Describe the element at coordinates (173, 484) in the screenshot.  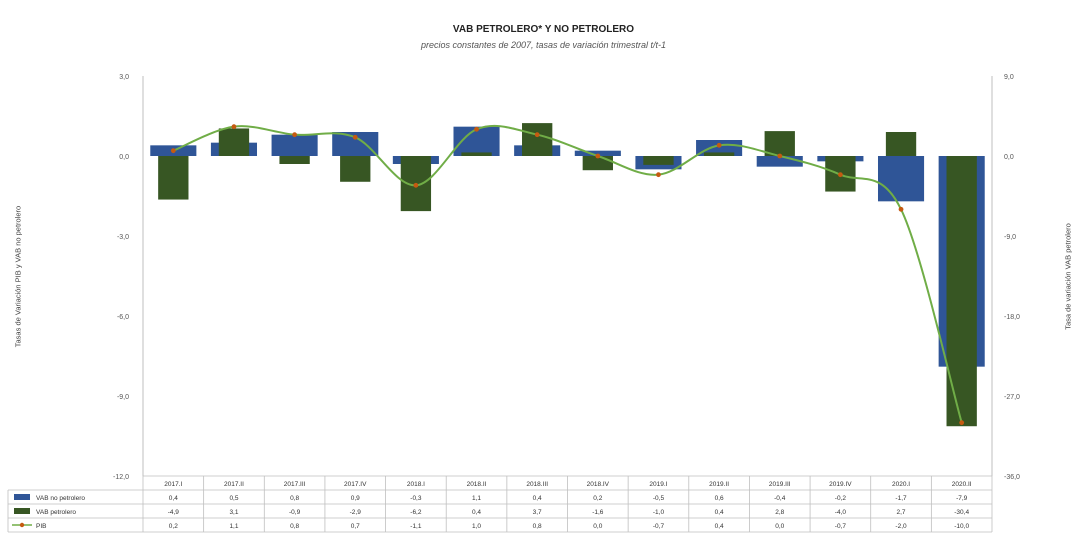
I see `x-tick-label: 2017.I` at that location.